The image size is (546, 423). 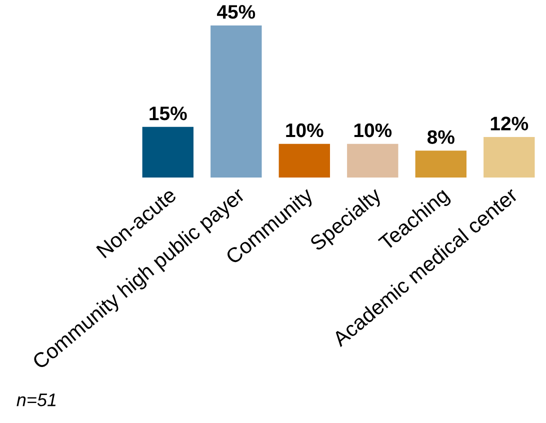 I want to click on data-label: 12%, so click(x=509, y=123).